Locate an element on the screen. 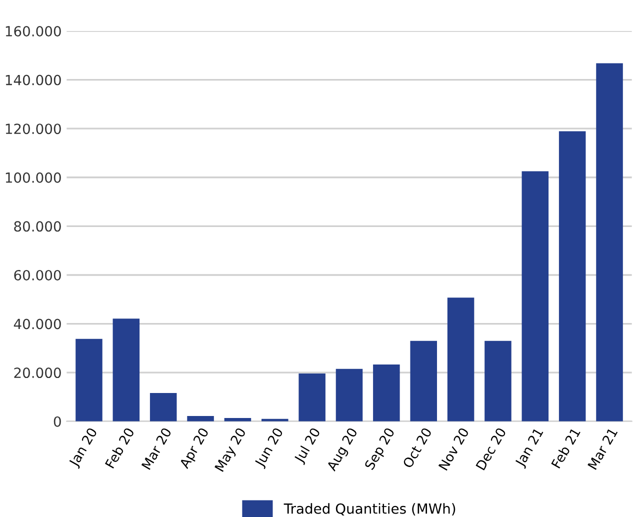 This screenshot has height=517, width=635. y-tick-label: 20.000 is located at coordinates (37, 373).